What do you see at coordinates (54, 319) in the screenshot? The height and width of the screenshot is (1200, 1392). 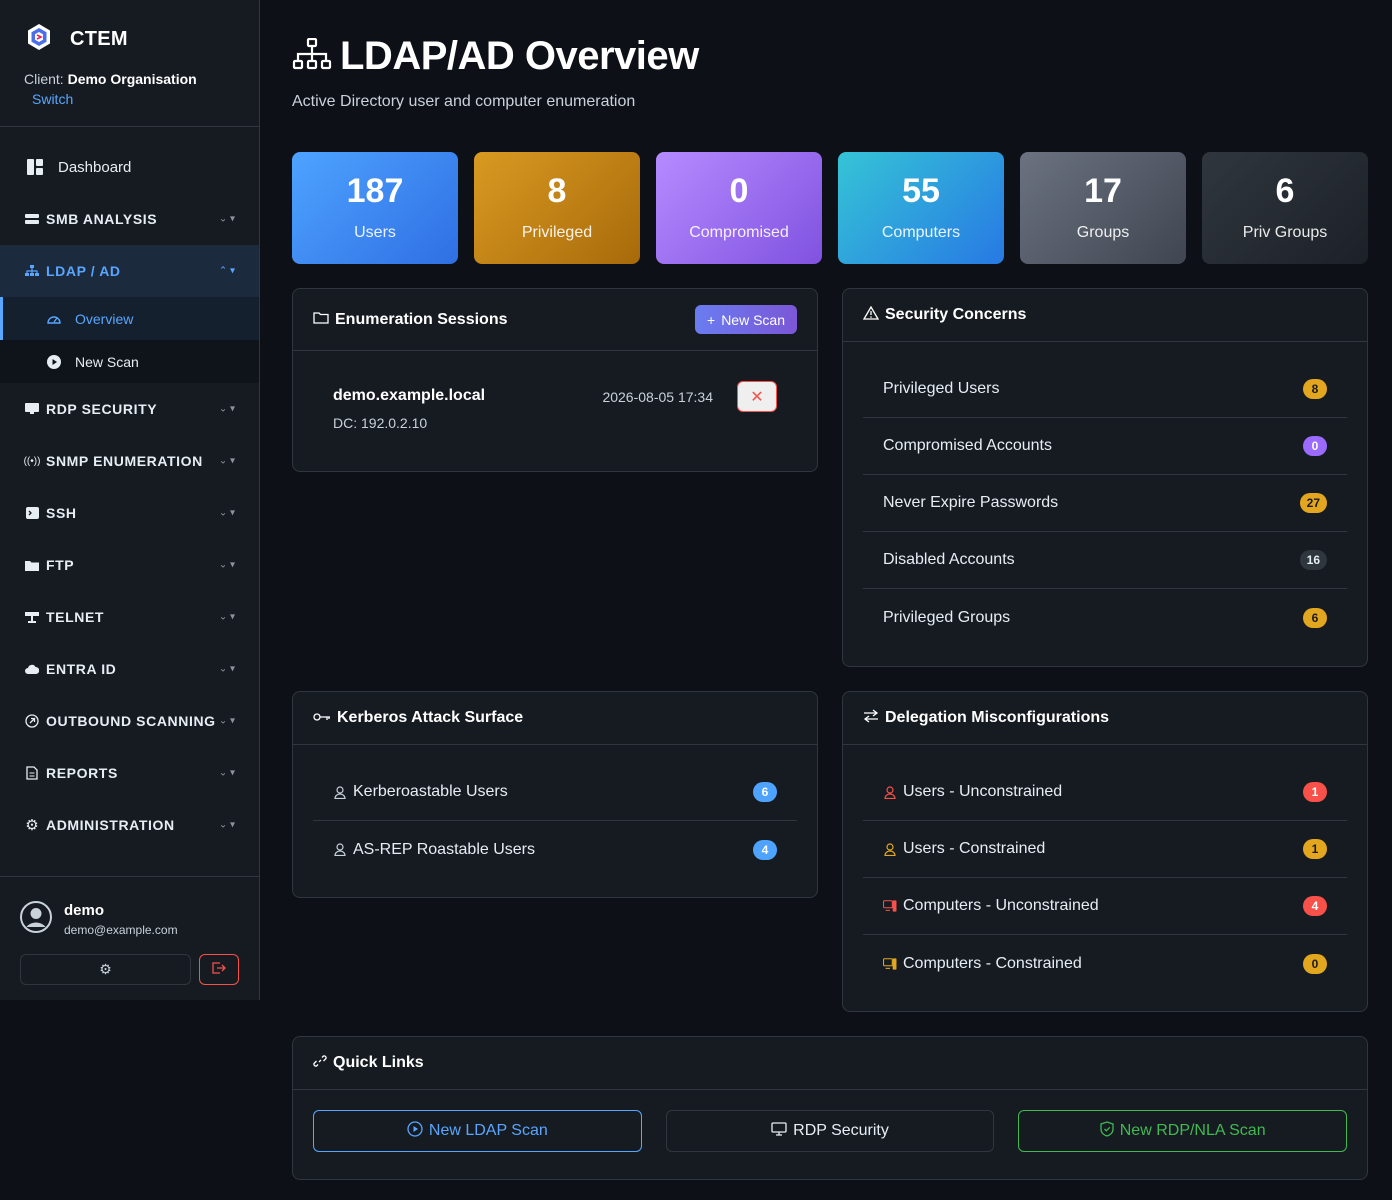 I see `speedometer-icon` at bounding box center [54, 319].